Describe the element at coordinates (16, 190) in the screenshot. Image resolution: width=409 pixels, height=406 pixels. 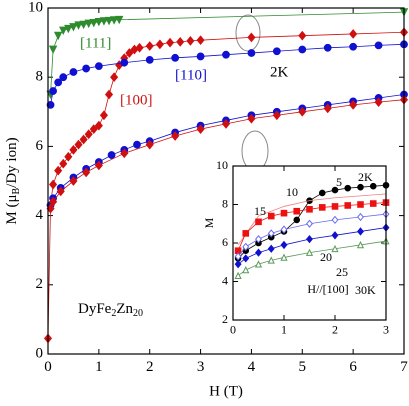
I see `y-axis-label-part: B` at that location.